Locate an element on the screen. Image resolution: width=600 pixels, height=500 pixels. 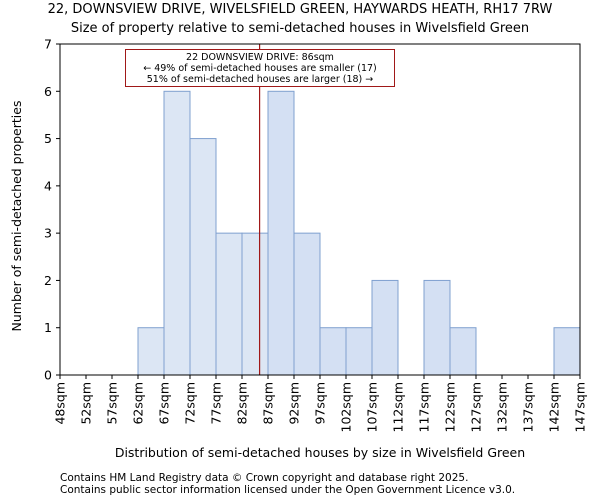
y-tick-label: 5 is located at coordinates (48, 138).